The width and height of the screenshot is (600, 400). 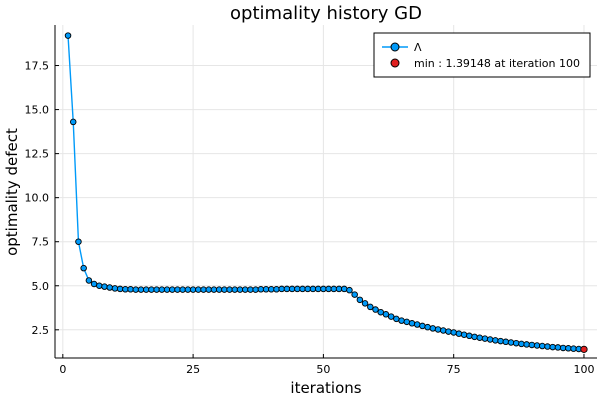 What do you see at coordinates (497, 63) in the screenshot?
I see `legend-label-min: min : 1.39148 at iteration 100` at bounding box center [497, 63].